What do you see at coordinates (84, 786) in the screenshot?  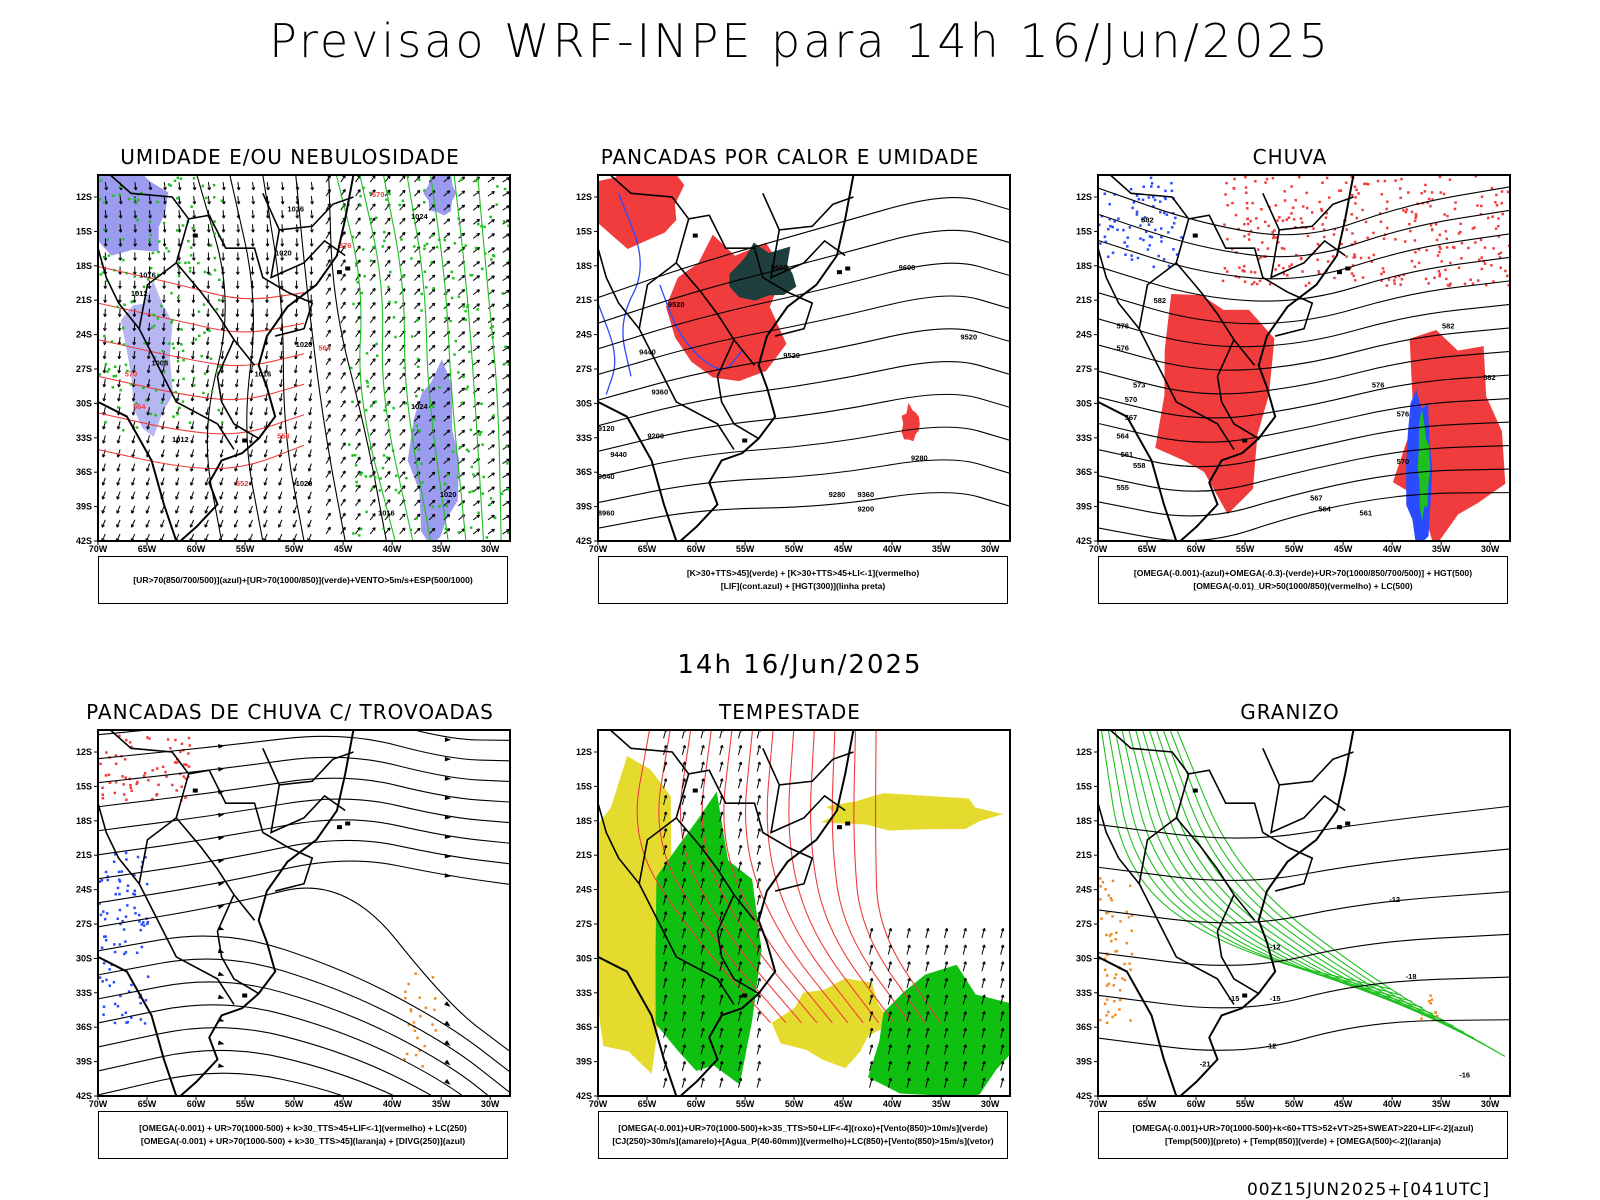 I see `lat-label: 15S` at bounding box center [84, 786].